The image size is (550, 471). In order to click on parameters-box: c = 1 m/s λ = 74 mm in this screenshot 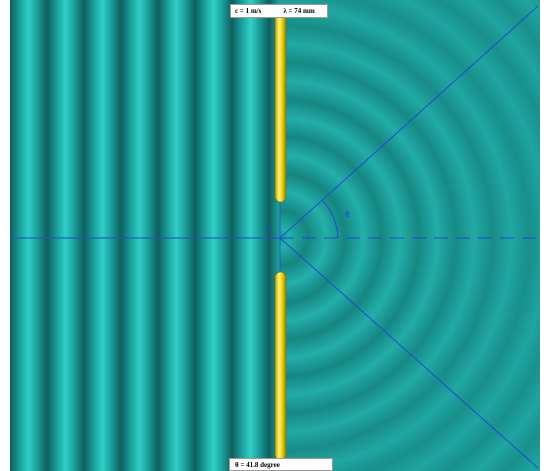, I will do `click(279, 11)`.